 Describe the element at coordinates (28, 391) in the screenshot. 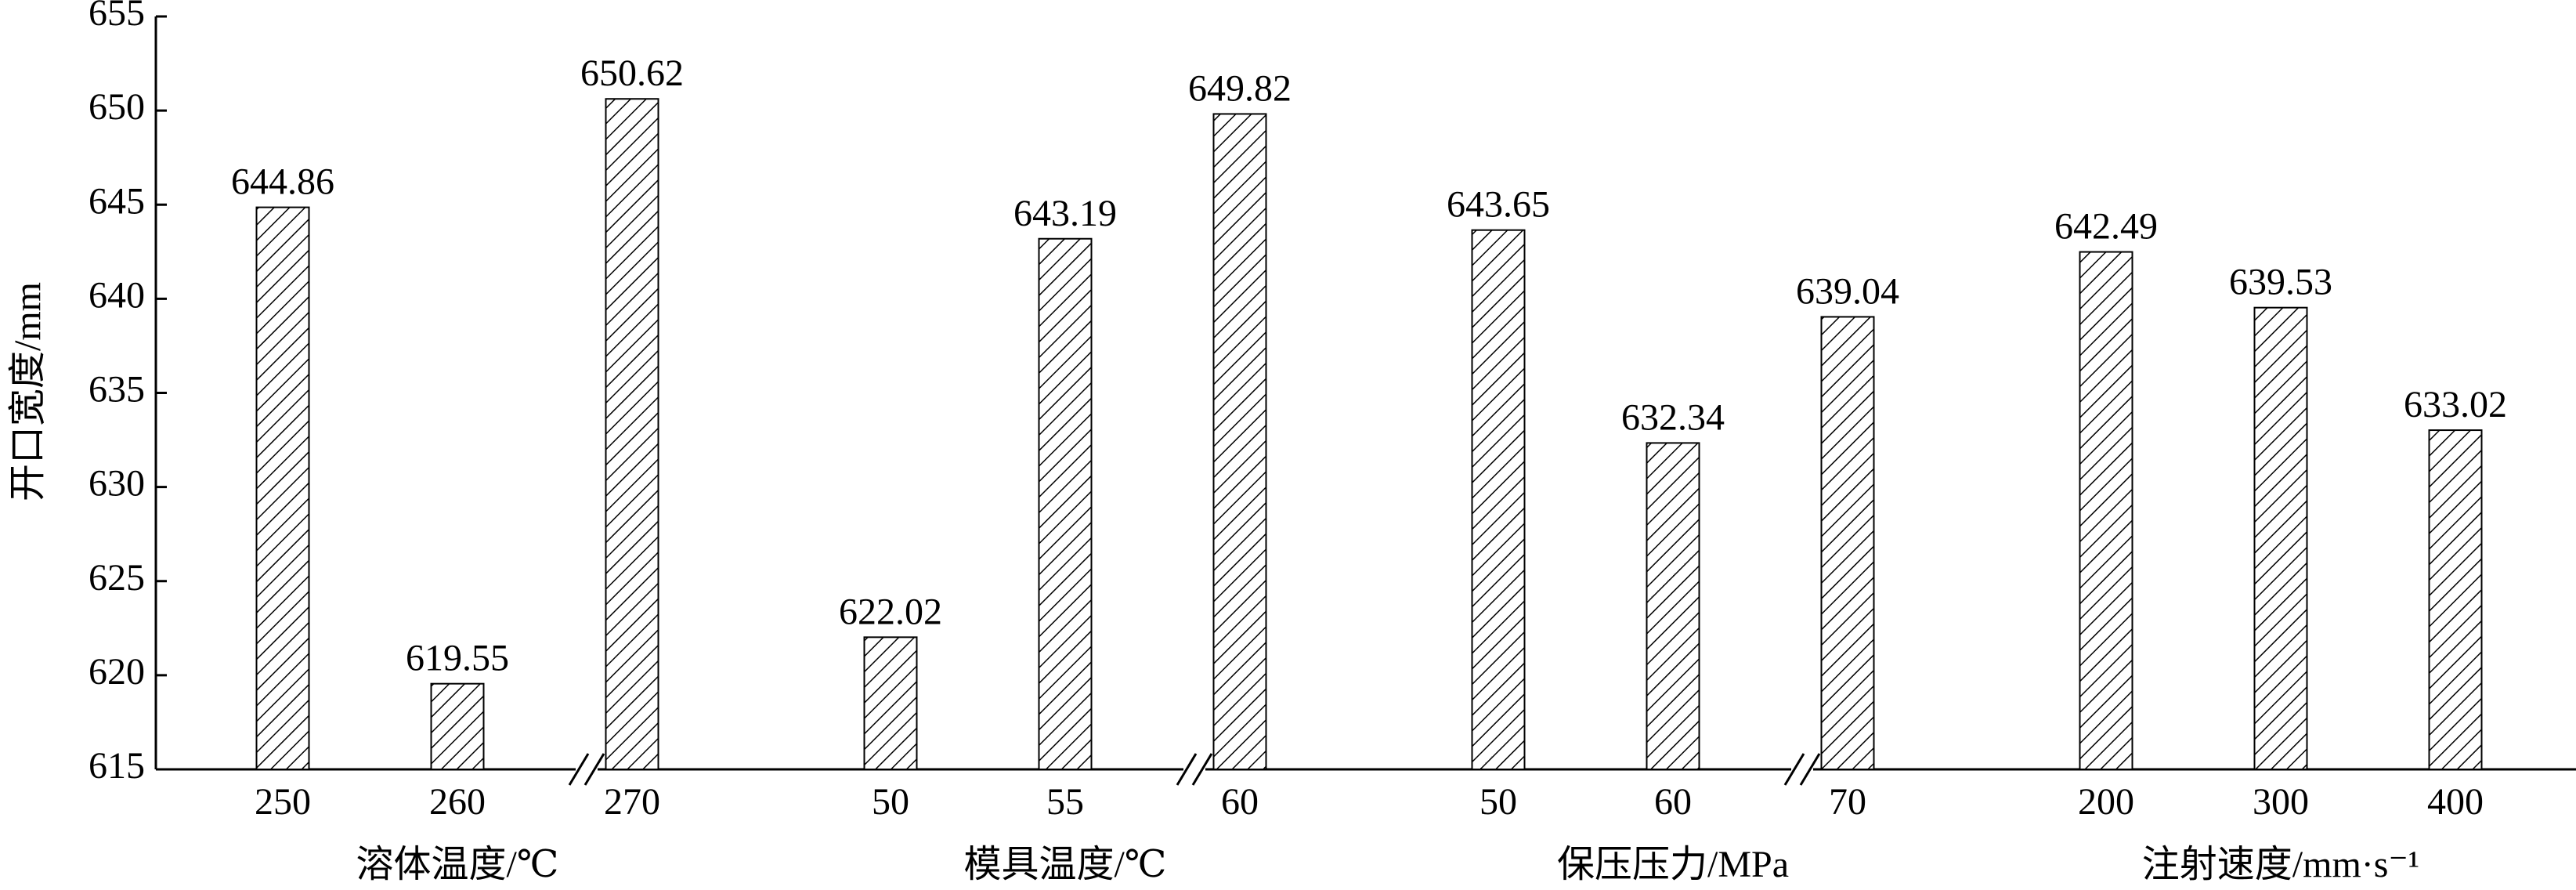

I see `y-axis-label: 开口宽度/mm` at that location.